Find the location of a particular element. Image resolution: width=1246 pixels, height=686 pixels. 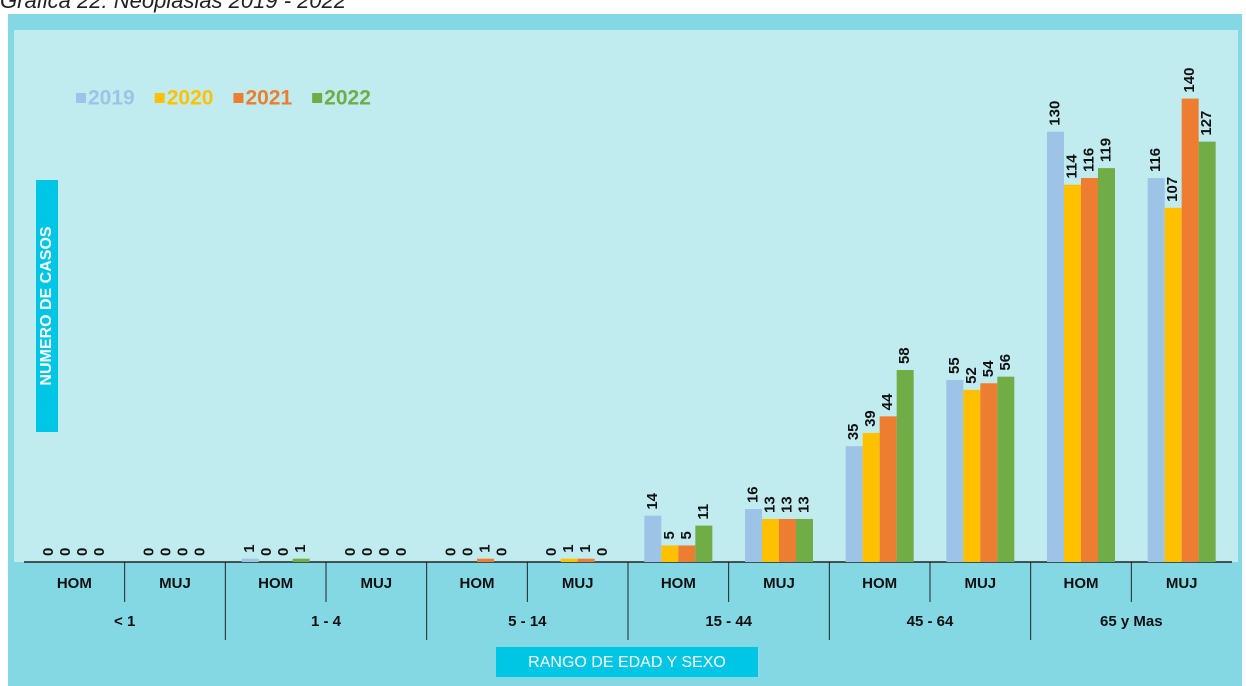

x-axis-label: RANGO DE EDAD Y SEXO is located at coordinates (627, 662).